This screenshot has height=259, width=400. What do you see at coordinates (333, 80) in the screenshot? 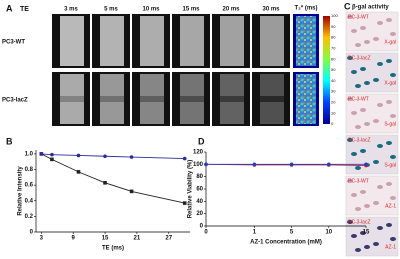
I see `colorbar-tick-label: 40` at bounding box center [333, 80].